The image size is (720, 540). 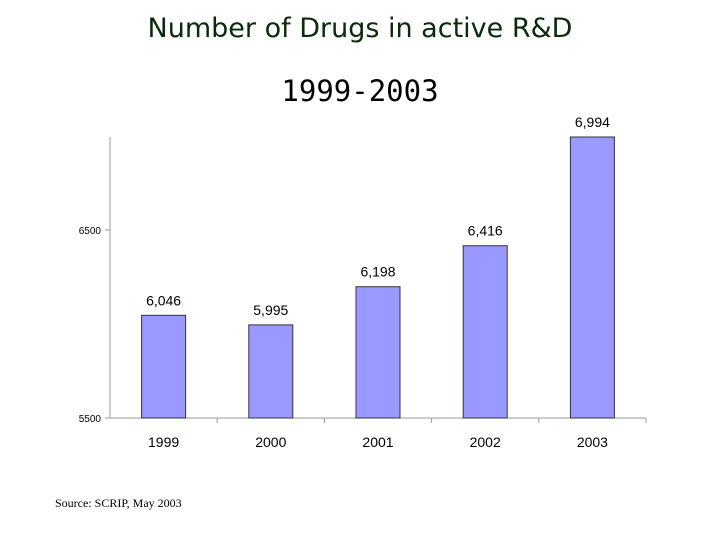 I want to click on x-tick-label: 1999, so click(x=163, y=442).